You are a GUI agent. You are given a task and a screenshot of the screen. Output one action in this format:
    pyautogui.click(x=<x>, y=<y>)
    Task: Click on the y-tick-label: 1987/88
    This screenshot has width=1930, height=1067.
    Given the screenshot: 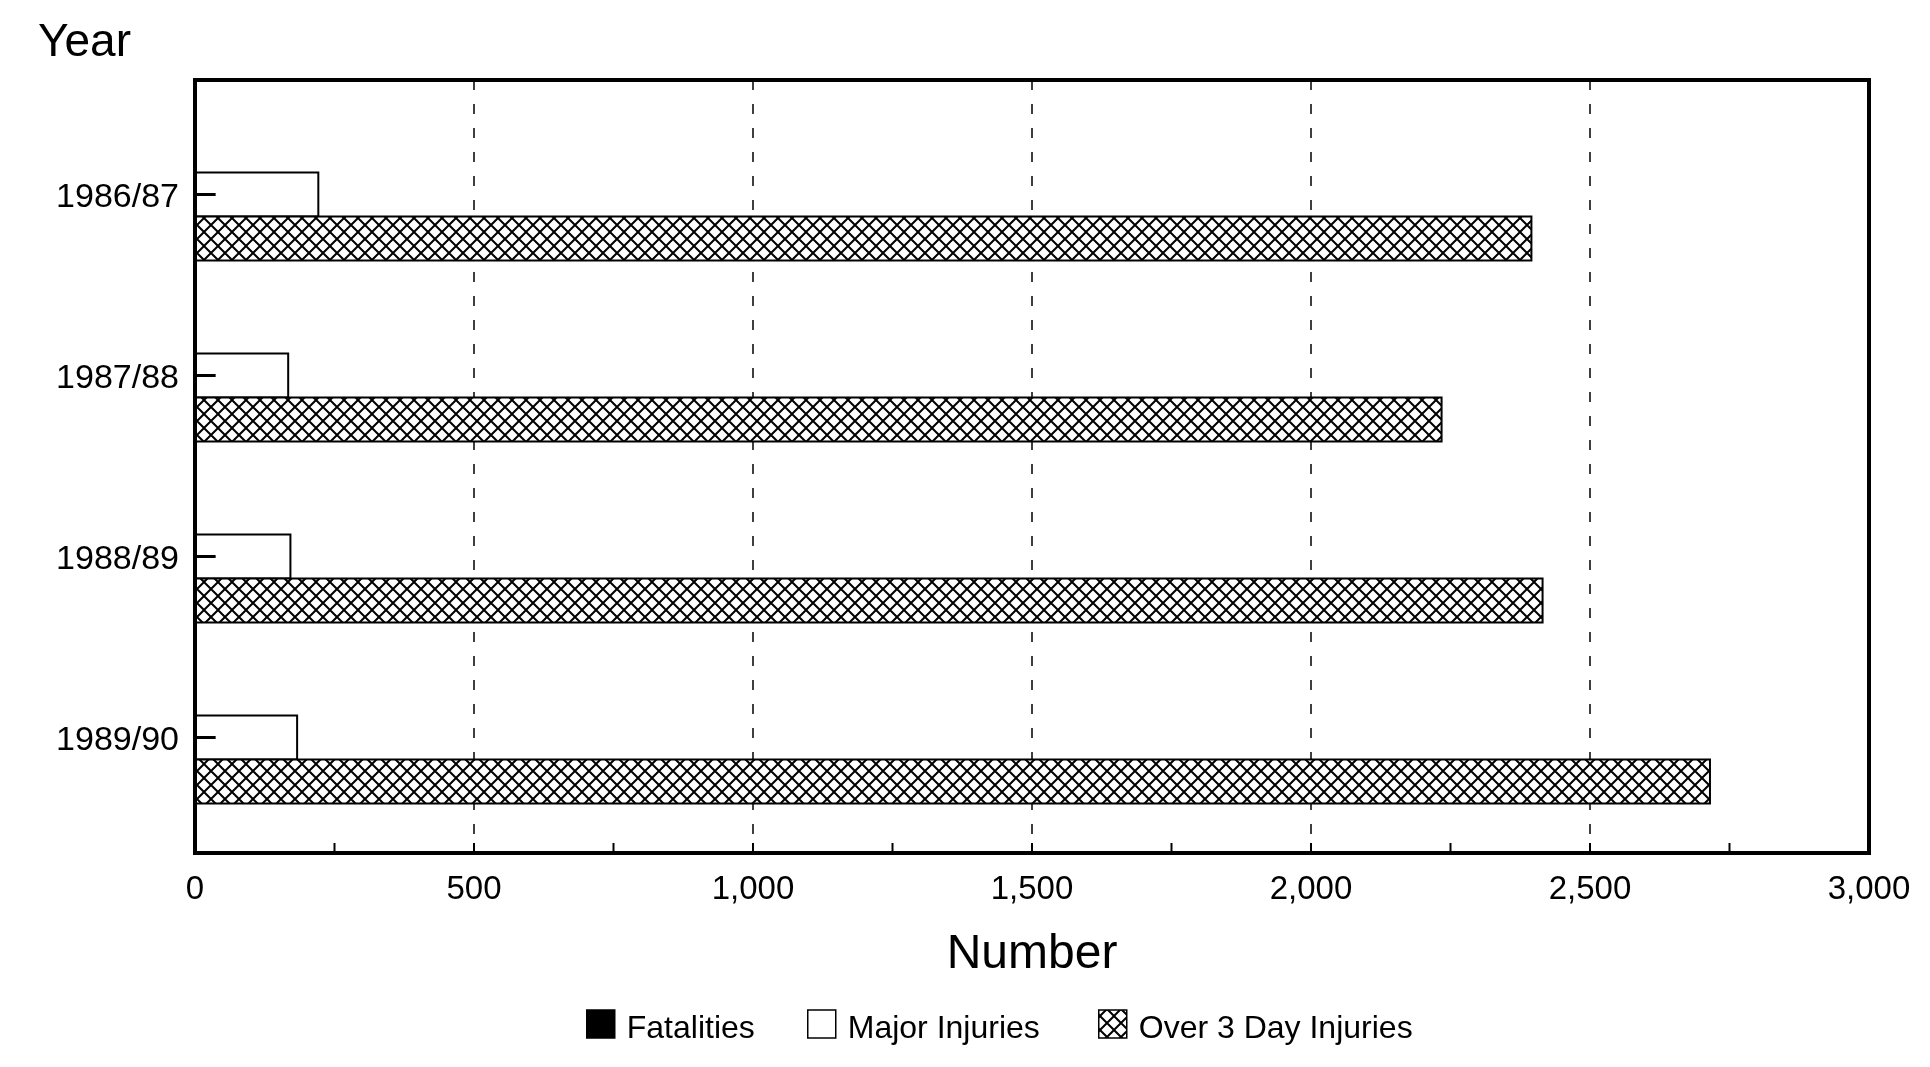 What is the action you would take?
    pyautogui.click(x=117, y=375)
    